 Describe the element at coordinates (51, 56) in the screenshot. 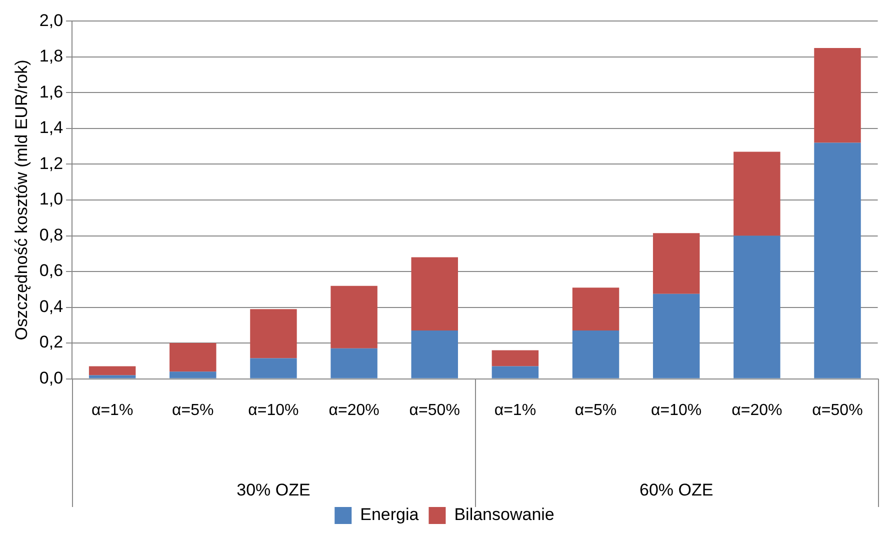

I see `y-tick-label: 1,8` at that location.